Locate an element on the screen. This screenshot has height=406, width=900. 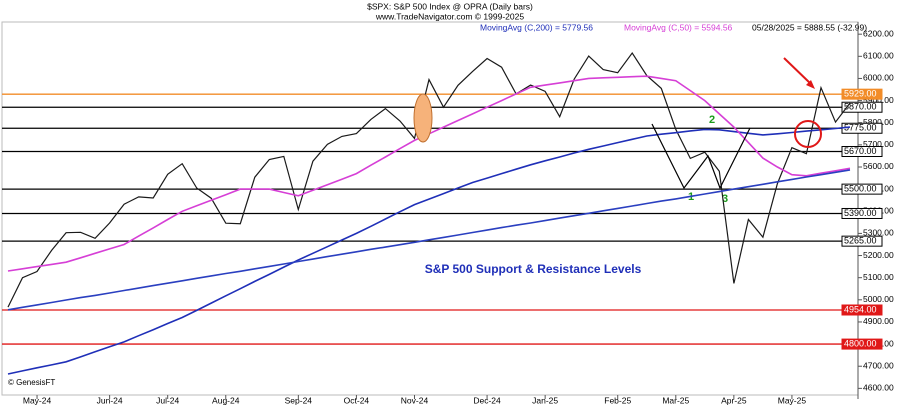
y-tick-label: 5000.00 is located at coordinates (878, 299).